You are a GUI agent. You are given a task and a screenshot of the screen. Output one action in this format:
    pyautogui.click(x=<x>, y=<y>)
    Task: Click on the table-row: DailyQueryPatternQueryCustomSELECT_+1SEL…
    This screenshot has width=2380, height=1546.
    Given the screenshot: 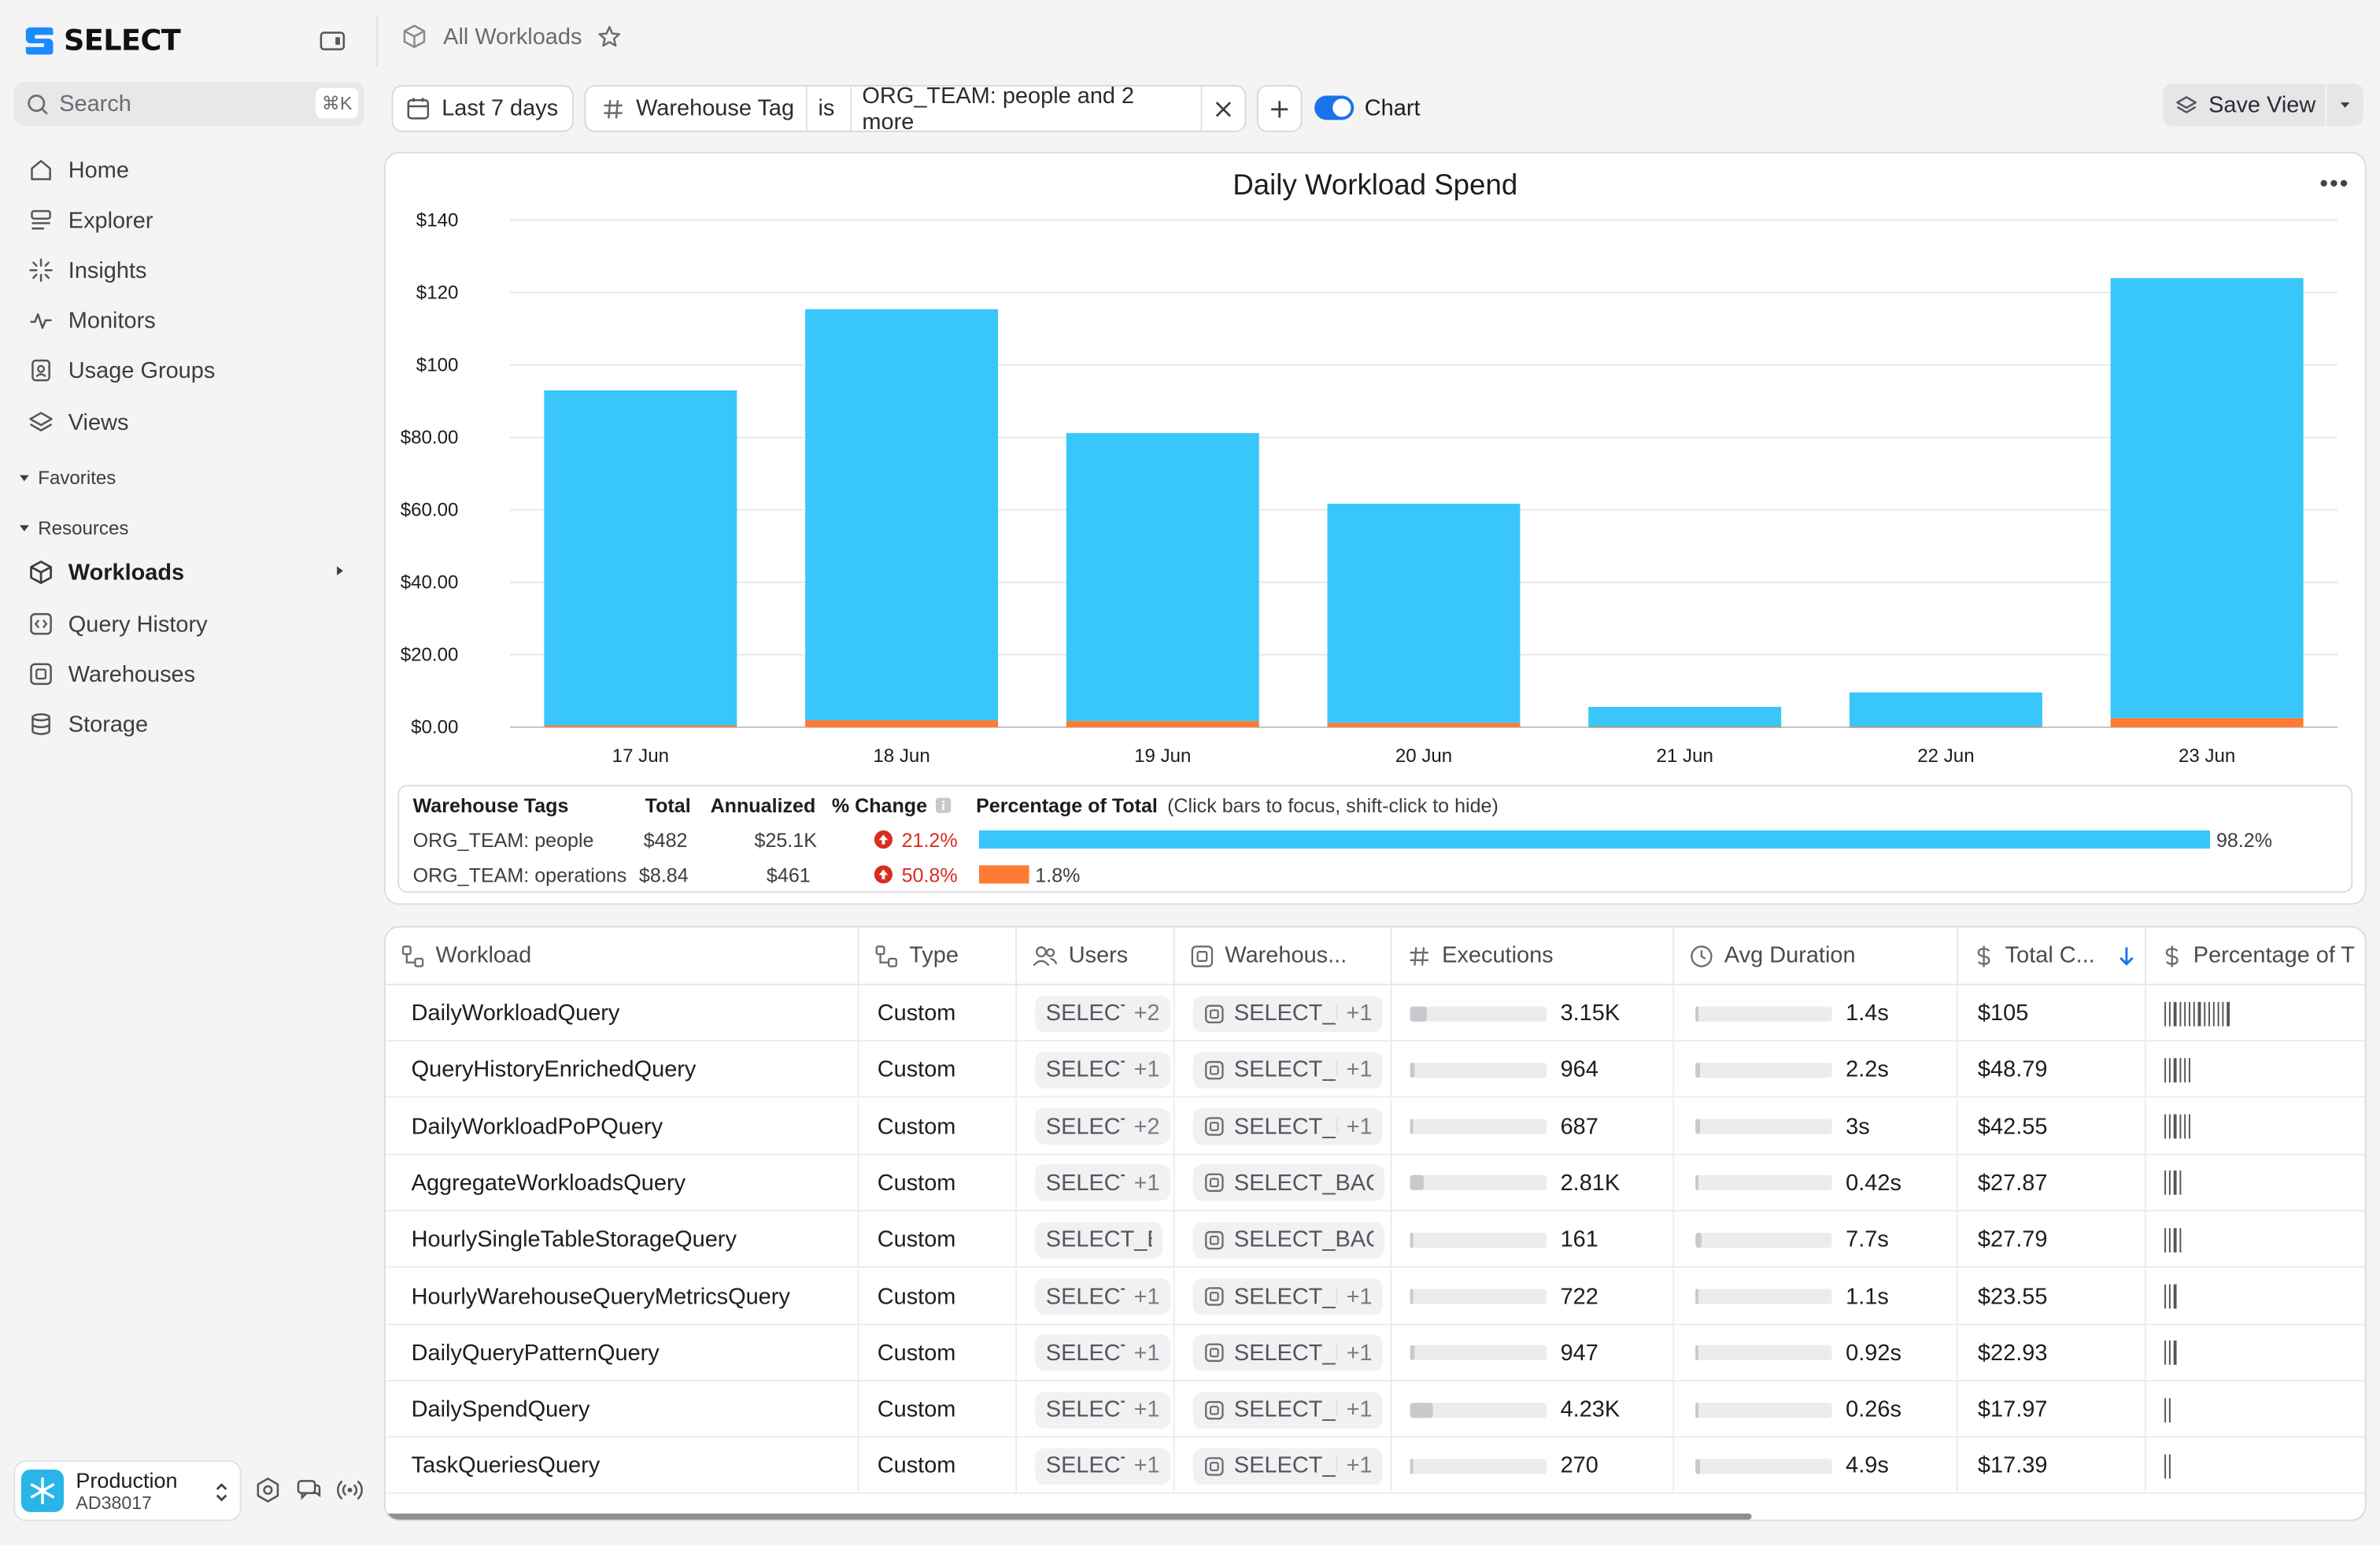 What is the action you would take?
    pyautogui.click(x=1375, y=1353)
    